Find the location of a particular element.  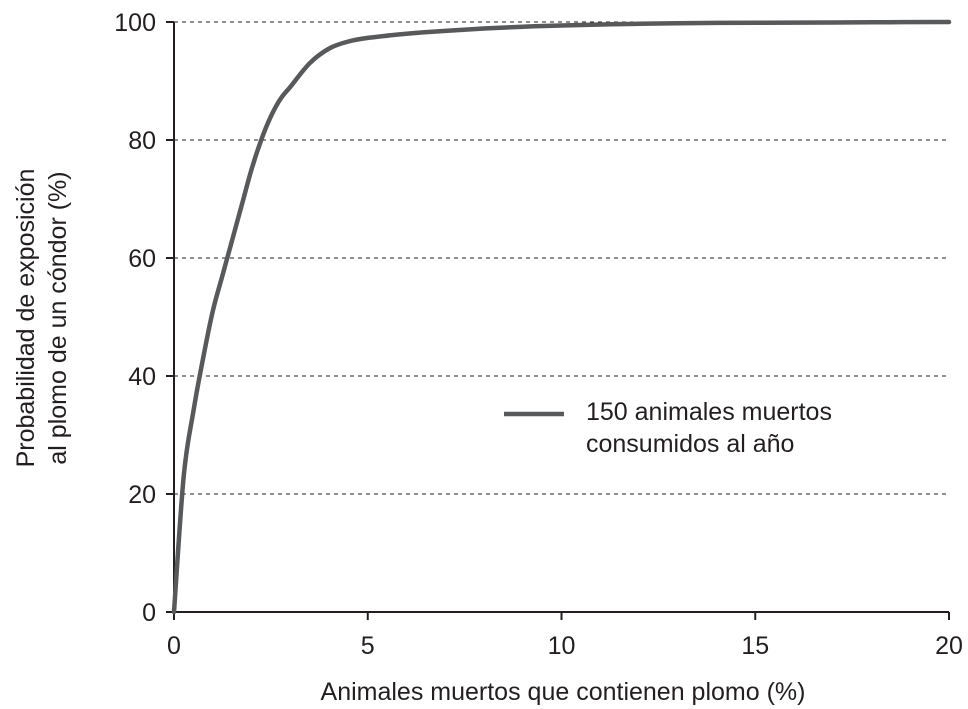

x-tick-label-5: 5 is located at coordinates (368, 646).